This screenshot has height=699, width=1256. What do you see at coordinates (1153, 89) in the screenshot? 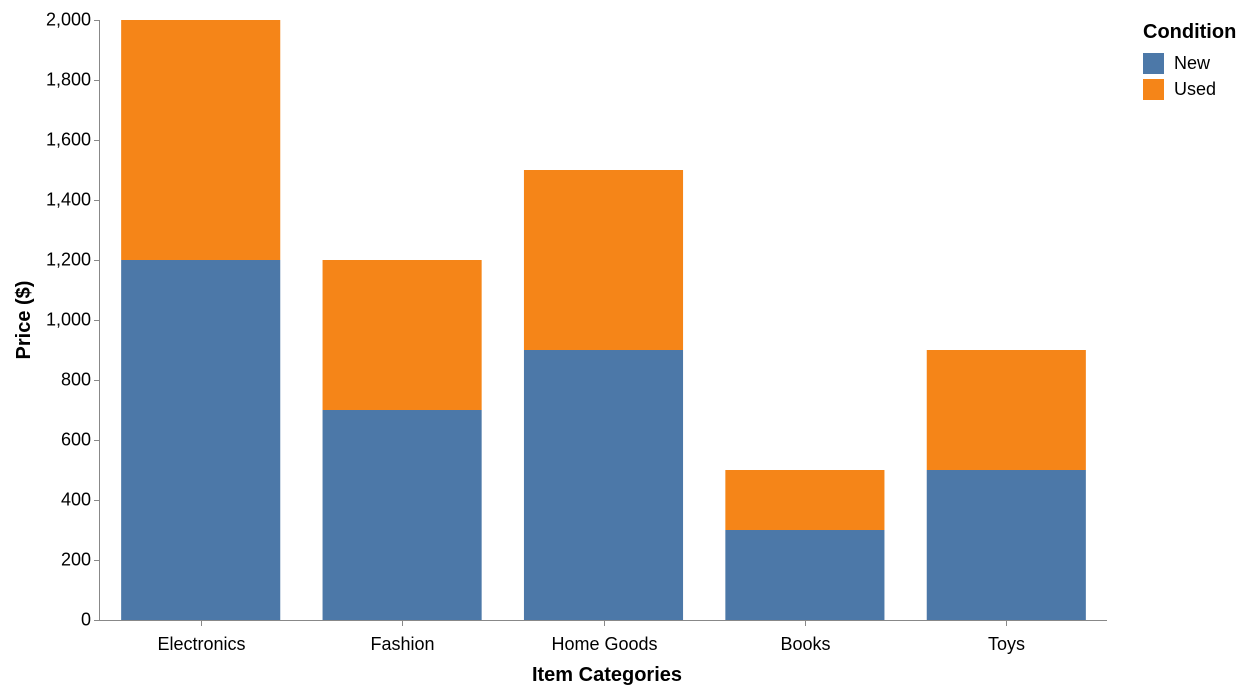
I see `legend-swatch-used` at bounding box center [1153, 89].